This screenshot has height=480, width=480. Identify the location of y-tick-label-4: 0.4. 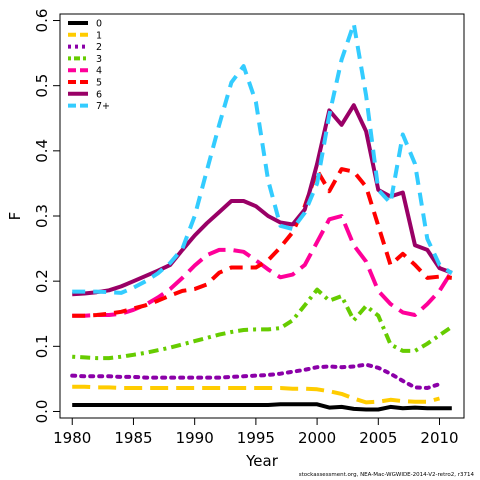
(42, 151).